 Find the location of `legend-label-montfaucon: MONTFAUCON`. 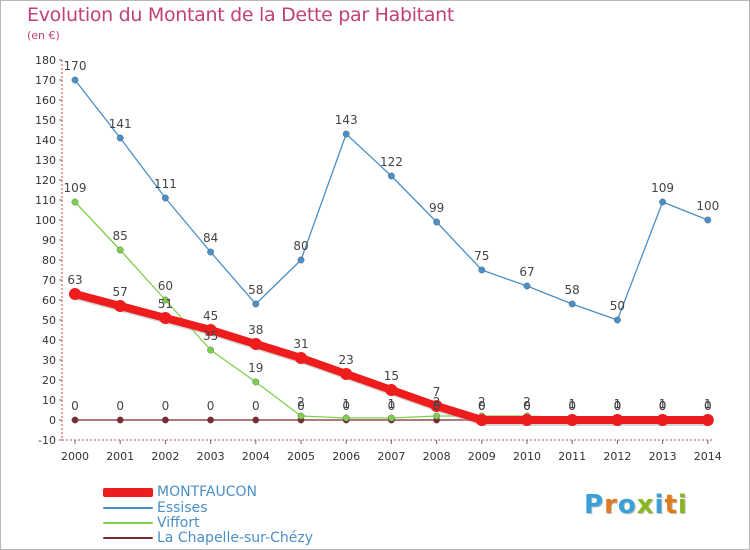

legend-label-montfaucon: MONTFAUCON is located at coordinates (207, 492).